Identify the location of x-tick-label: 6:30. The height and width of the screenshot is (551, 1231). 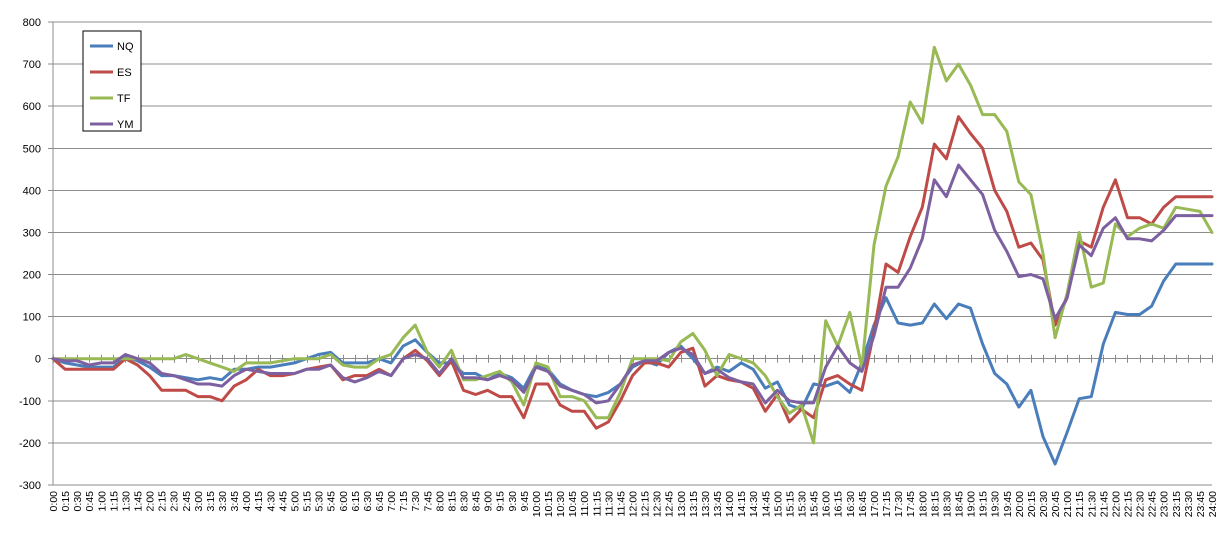
(368, 501).